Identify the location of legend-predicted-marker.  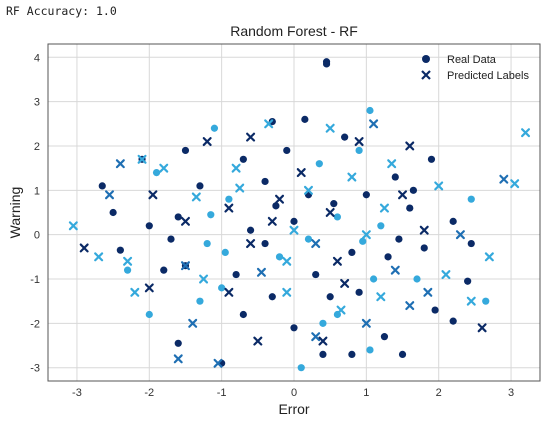
(426, 75).